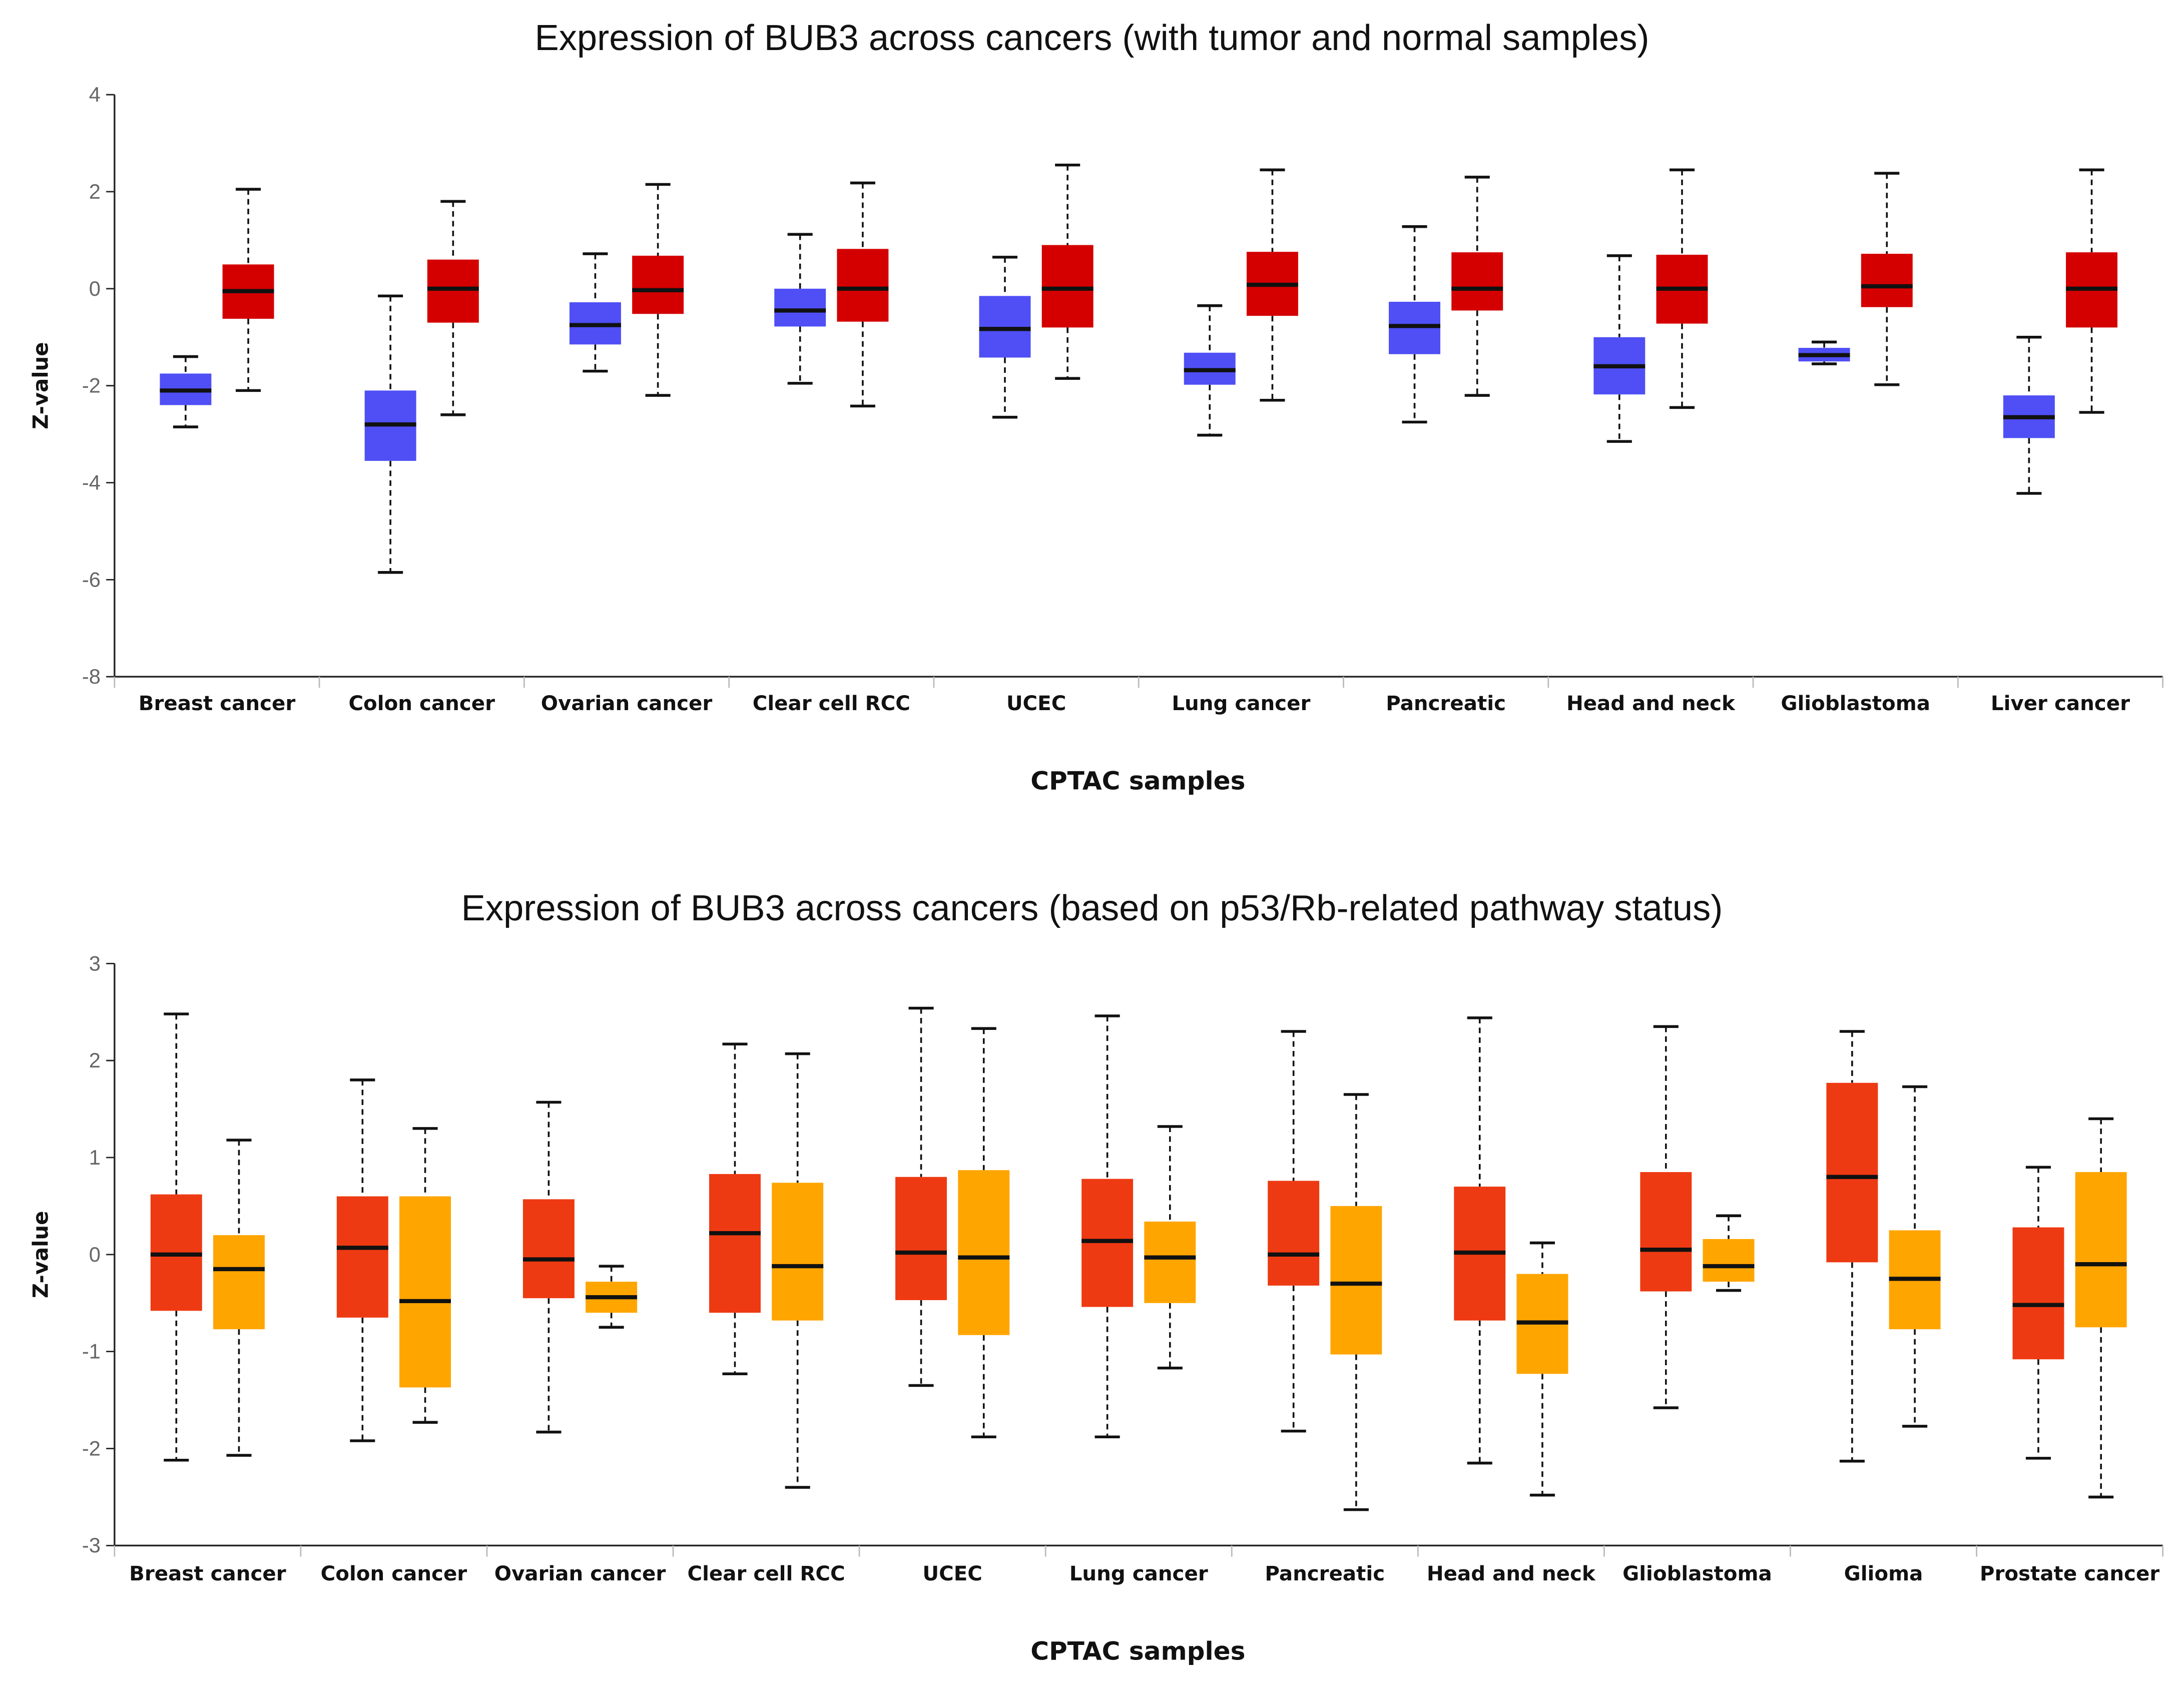  Describe the element at coordinates (394, 1573) in the screenshot. I see `x-tick-label: Colon cancer` at that location.